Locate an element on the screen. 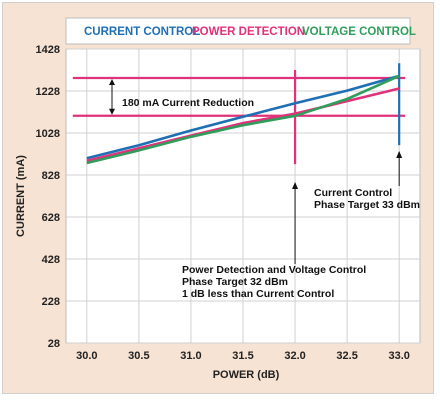 The height and width of the screenshot is (400, 440). y-tick-label: 228 is located at coordinates (51, 302).